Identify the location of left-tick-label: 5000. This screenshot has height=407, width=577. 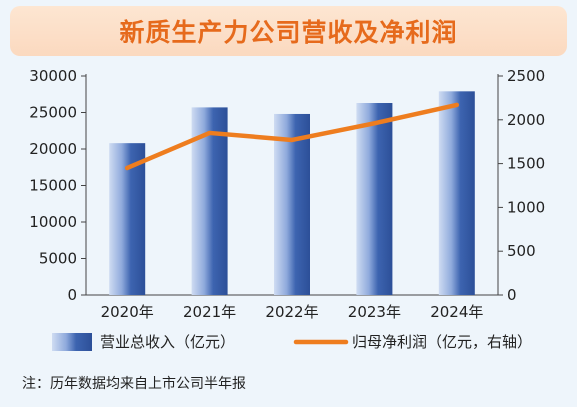
(58, 259).